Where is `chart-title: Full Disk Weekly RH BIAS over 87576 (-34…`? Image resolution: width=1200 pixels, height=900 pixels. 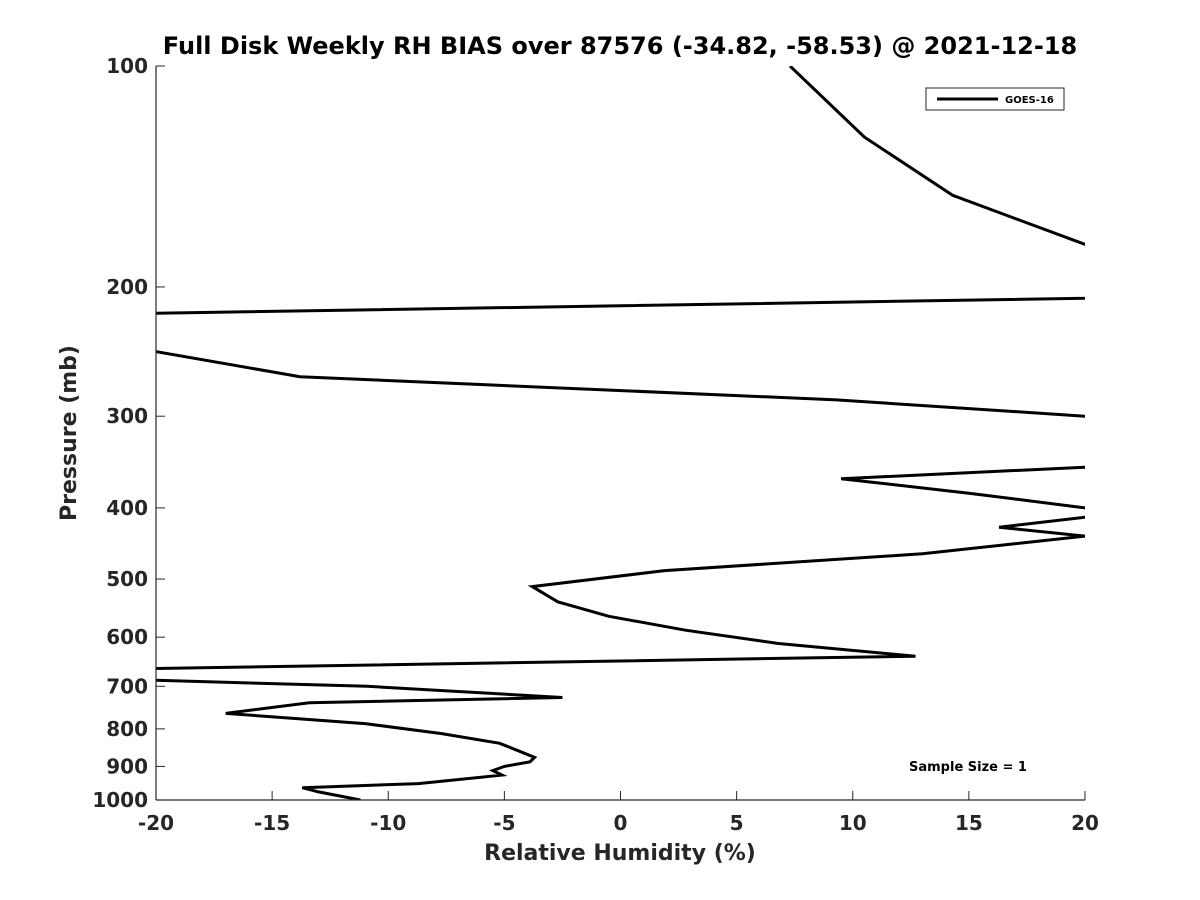 chart-title: Full Disk Weekly RH BIAS over 87576 (-34… is located at coordinates (620, 46).